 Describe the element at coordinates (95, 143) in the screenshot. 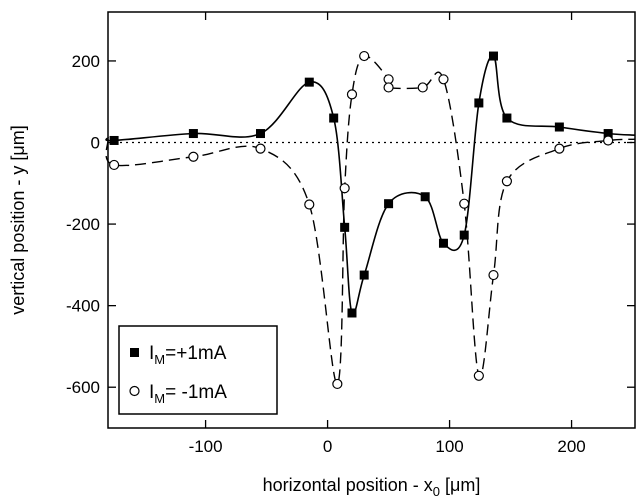

I see `y-tick-label: 0` at that location.